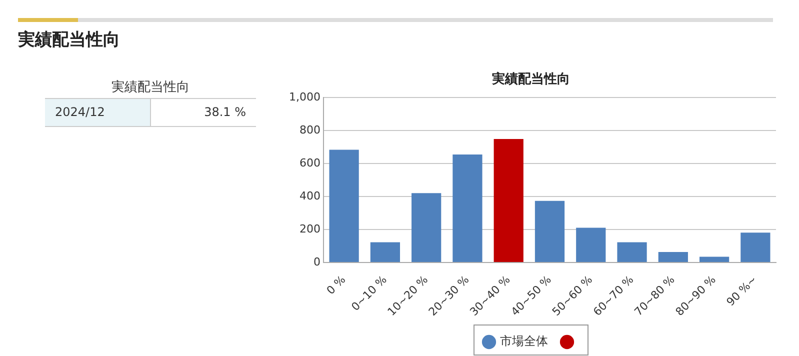 The height and width of the screenshot is (356, 799). What do you see at coordinates (97, 112) in the screenshot?
I see `text: 2024/12` at bounding box center [97, 112].